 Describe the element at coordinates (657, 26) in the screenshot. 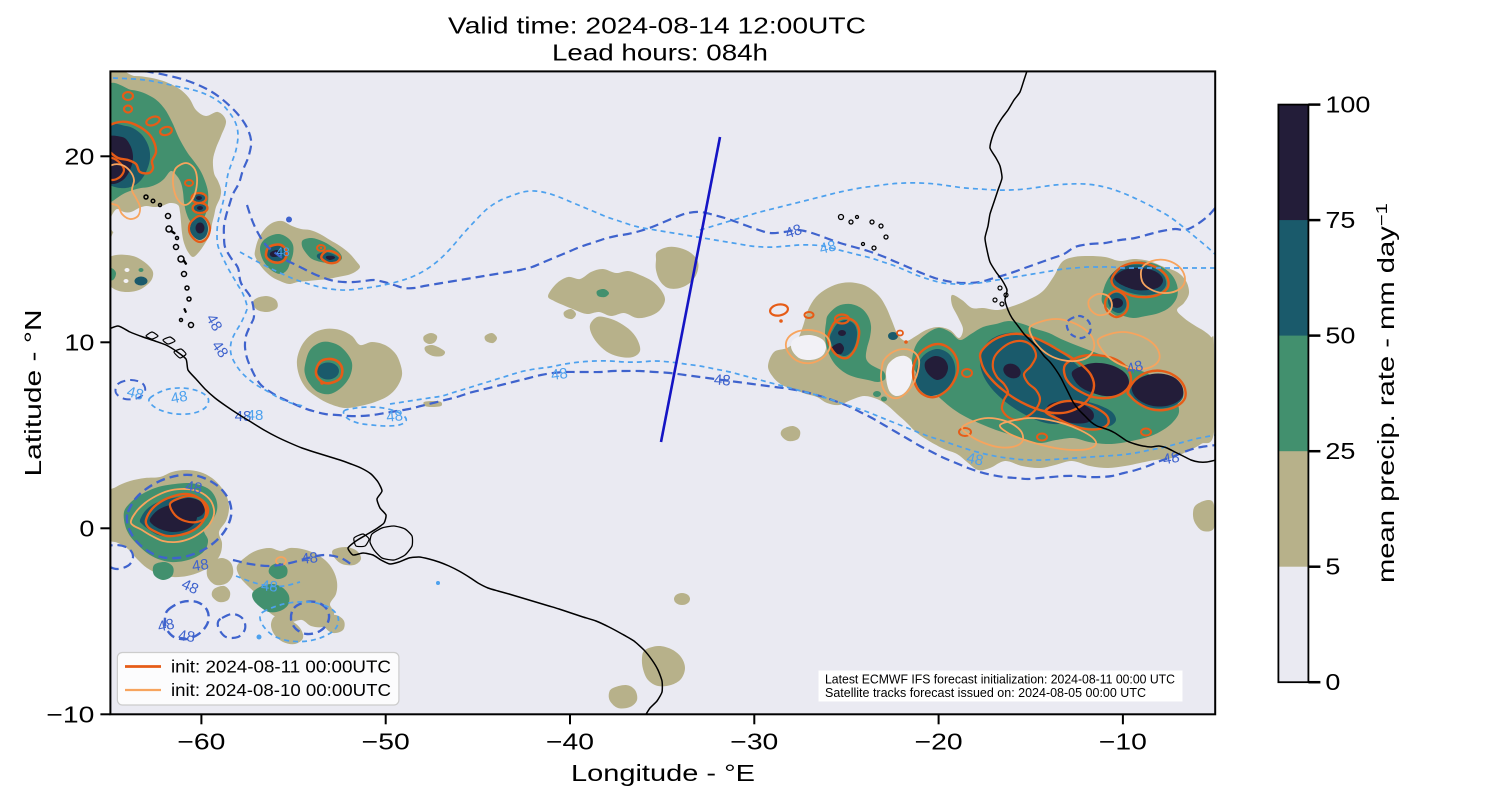

I see `svg-text:Valid time: 2024-08-14 12:00UT: Valid time: 2024-08-14 12:00UTC` at that location.